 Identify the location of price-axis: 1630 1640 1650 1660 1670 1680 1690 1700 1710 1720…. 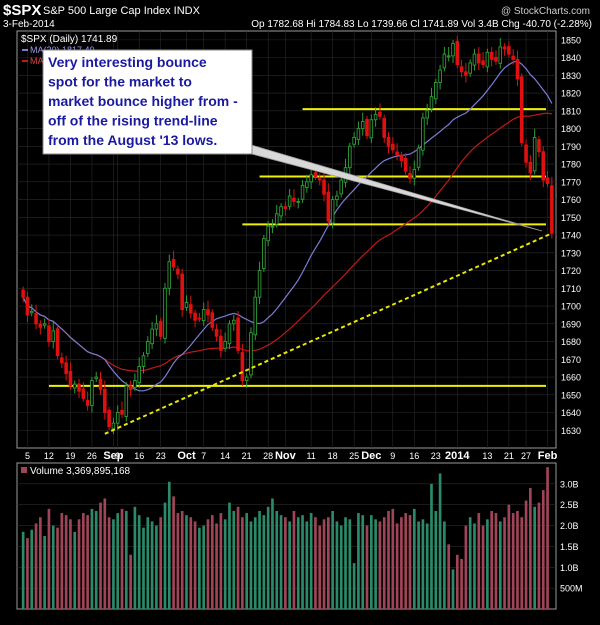
(571, 235).